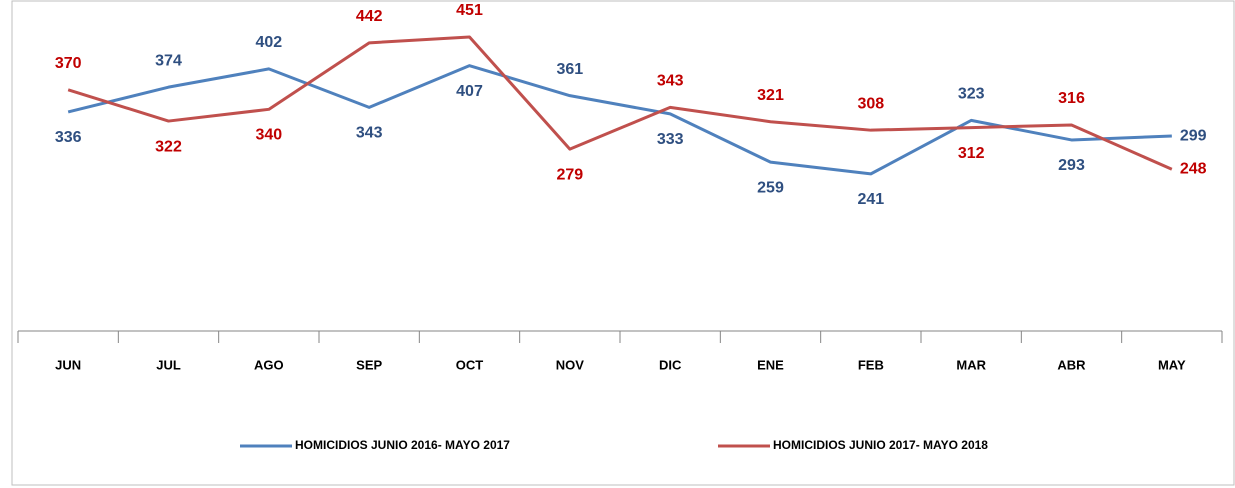  What do you see at coordinates (1071, 165) in the screenshot?
I see `data-label: 293` at bounding box center [1071, 165].